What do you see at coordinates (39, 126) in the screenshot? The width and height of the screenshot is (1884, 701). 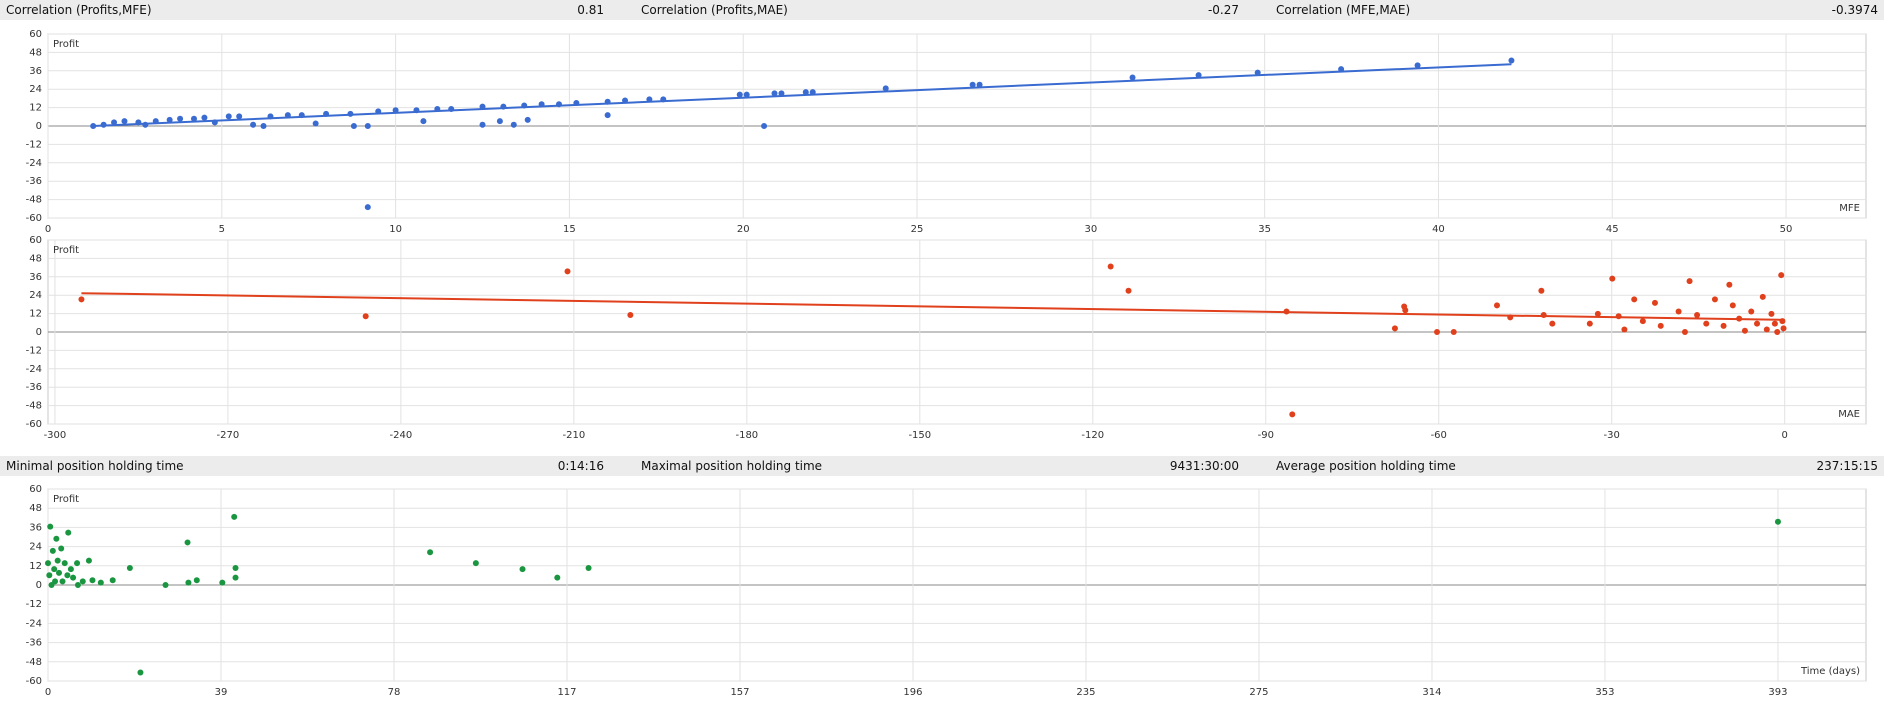 I see `y-tick-label: 0` at bounding box center [39, 126].